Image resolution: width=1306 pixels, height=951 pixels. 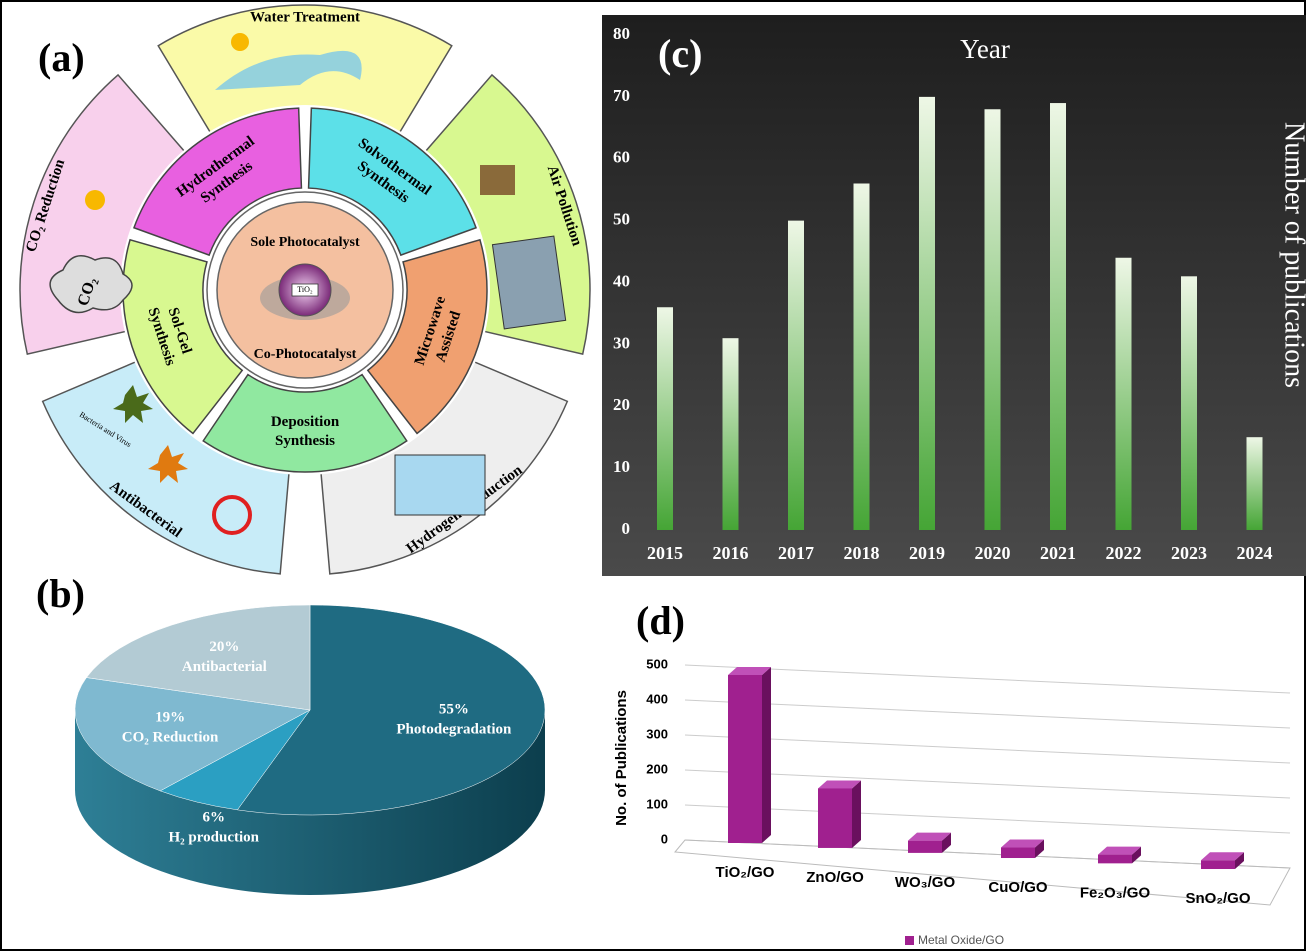 What do you see at coordinates (214, 838) in the screenshot?
I see `slice-label: H₂ production` at bounding box center [214, 838].